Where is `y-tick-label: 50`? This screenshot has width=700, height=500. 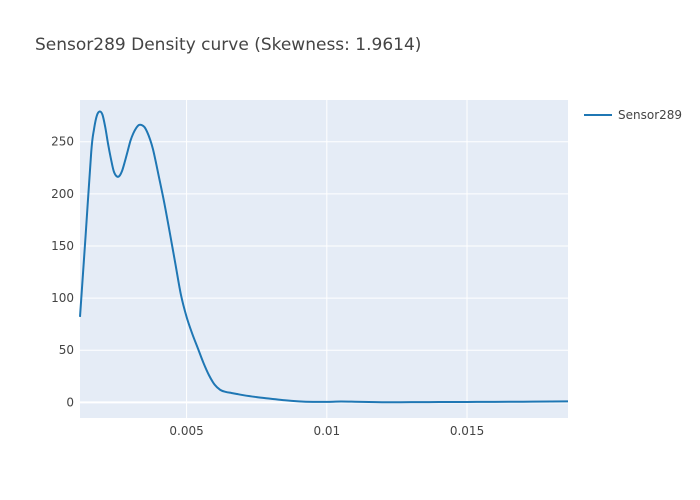 y-tick-label: 50 is located at coordinates (66, 350).